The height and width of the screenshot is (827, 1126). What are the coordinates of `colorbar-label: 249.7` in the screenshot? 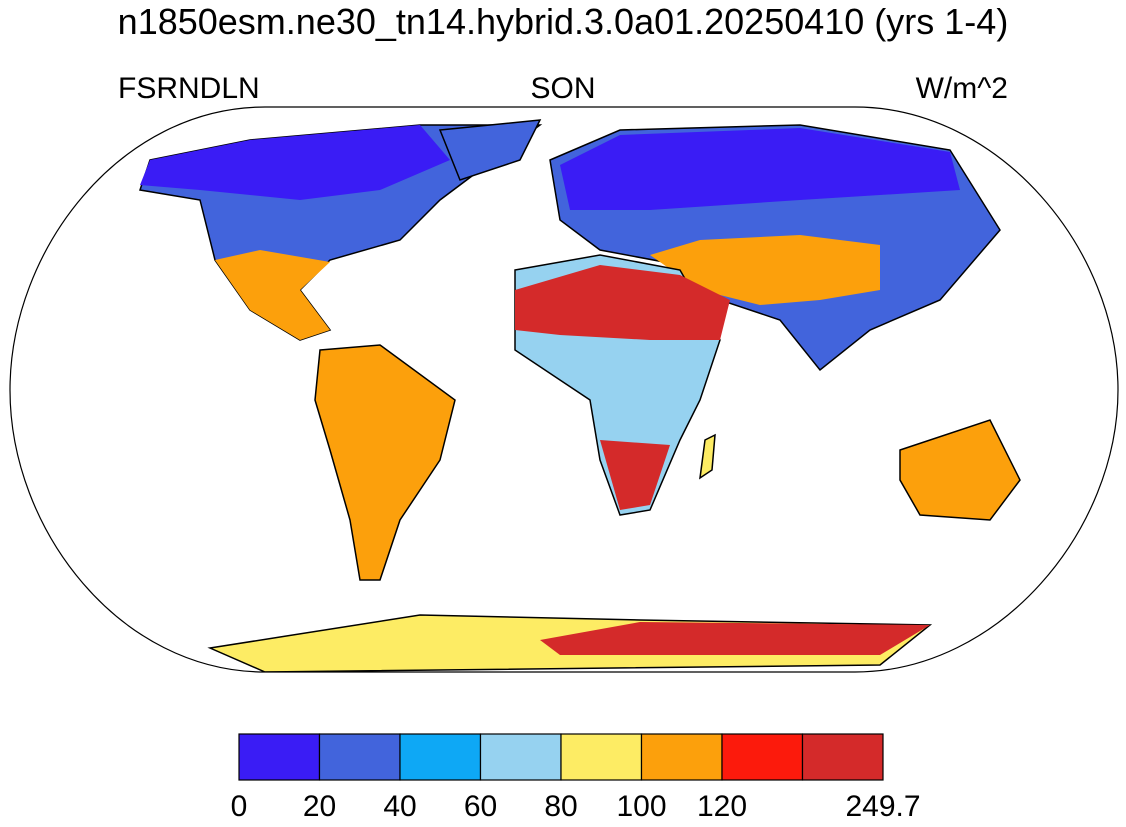 It's located at (882, 806).